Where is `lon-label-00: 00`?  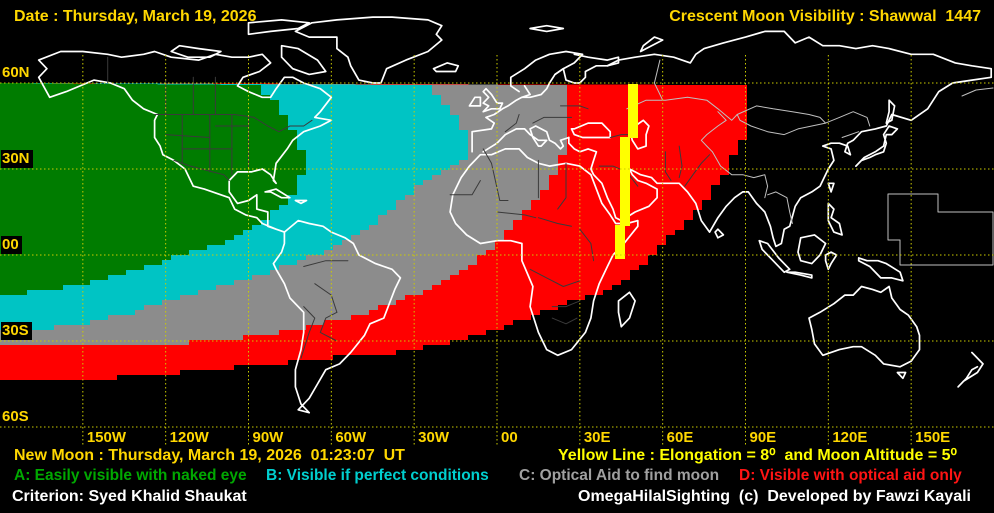
lon-label-00: 00 is located at coordinates (509, 437).